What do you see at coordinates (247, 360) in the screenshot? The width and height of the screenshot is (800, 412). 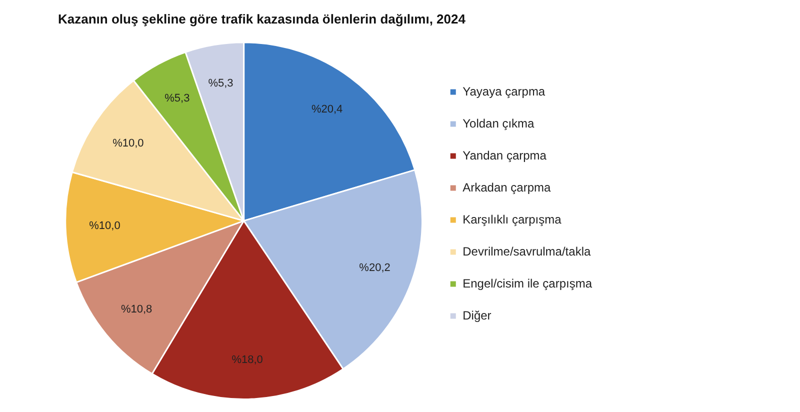 I see `data-label: %18,0` at bounding box center [247, 360].